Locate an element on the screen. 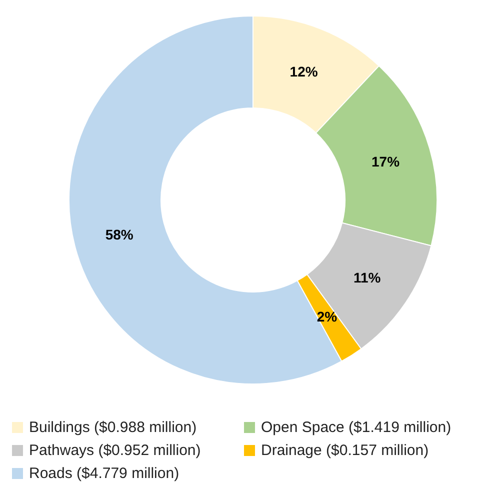  data-label: 17% is located at coordinates (386, 162).